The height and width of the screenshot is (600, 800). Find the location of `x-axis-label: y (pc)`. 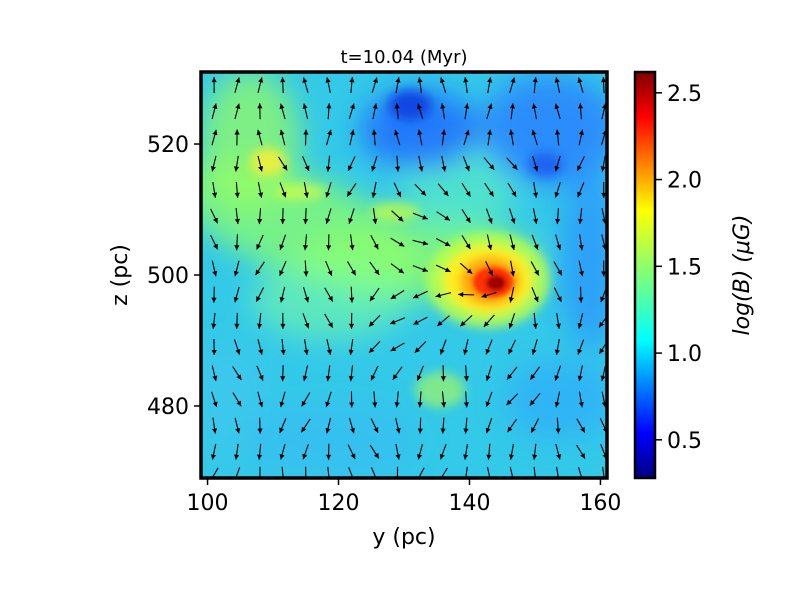

x-axis-label: y (pc) is located at coordinates (403, 537).